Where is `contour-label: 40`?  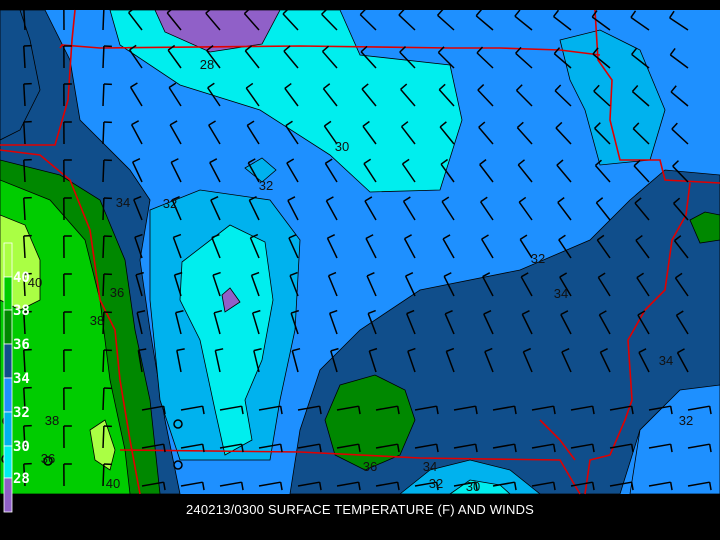 contour-label: 40 is located at coordinates (113, 483).